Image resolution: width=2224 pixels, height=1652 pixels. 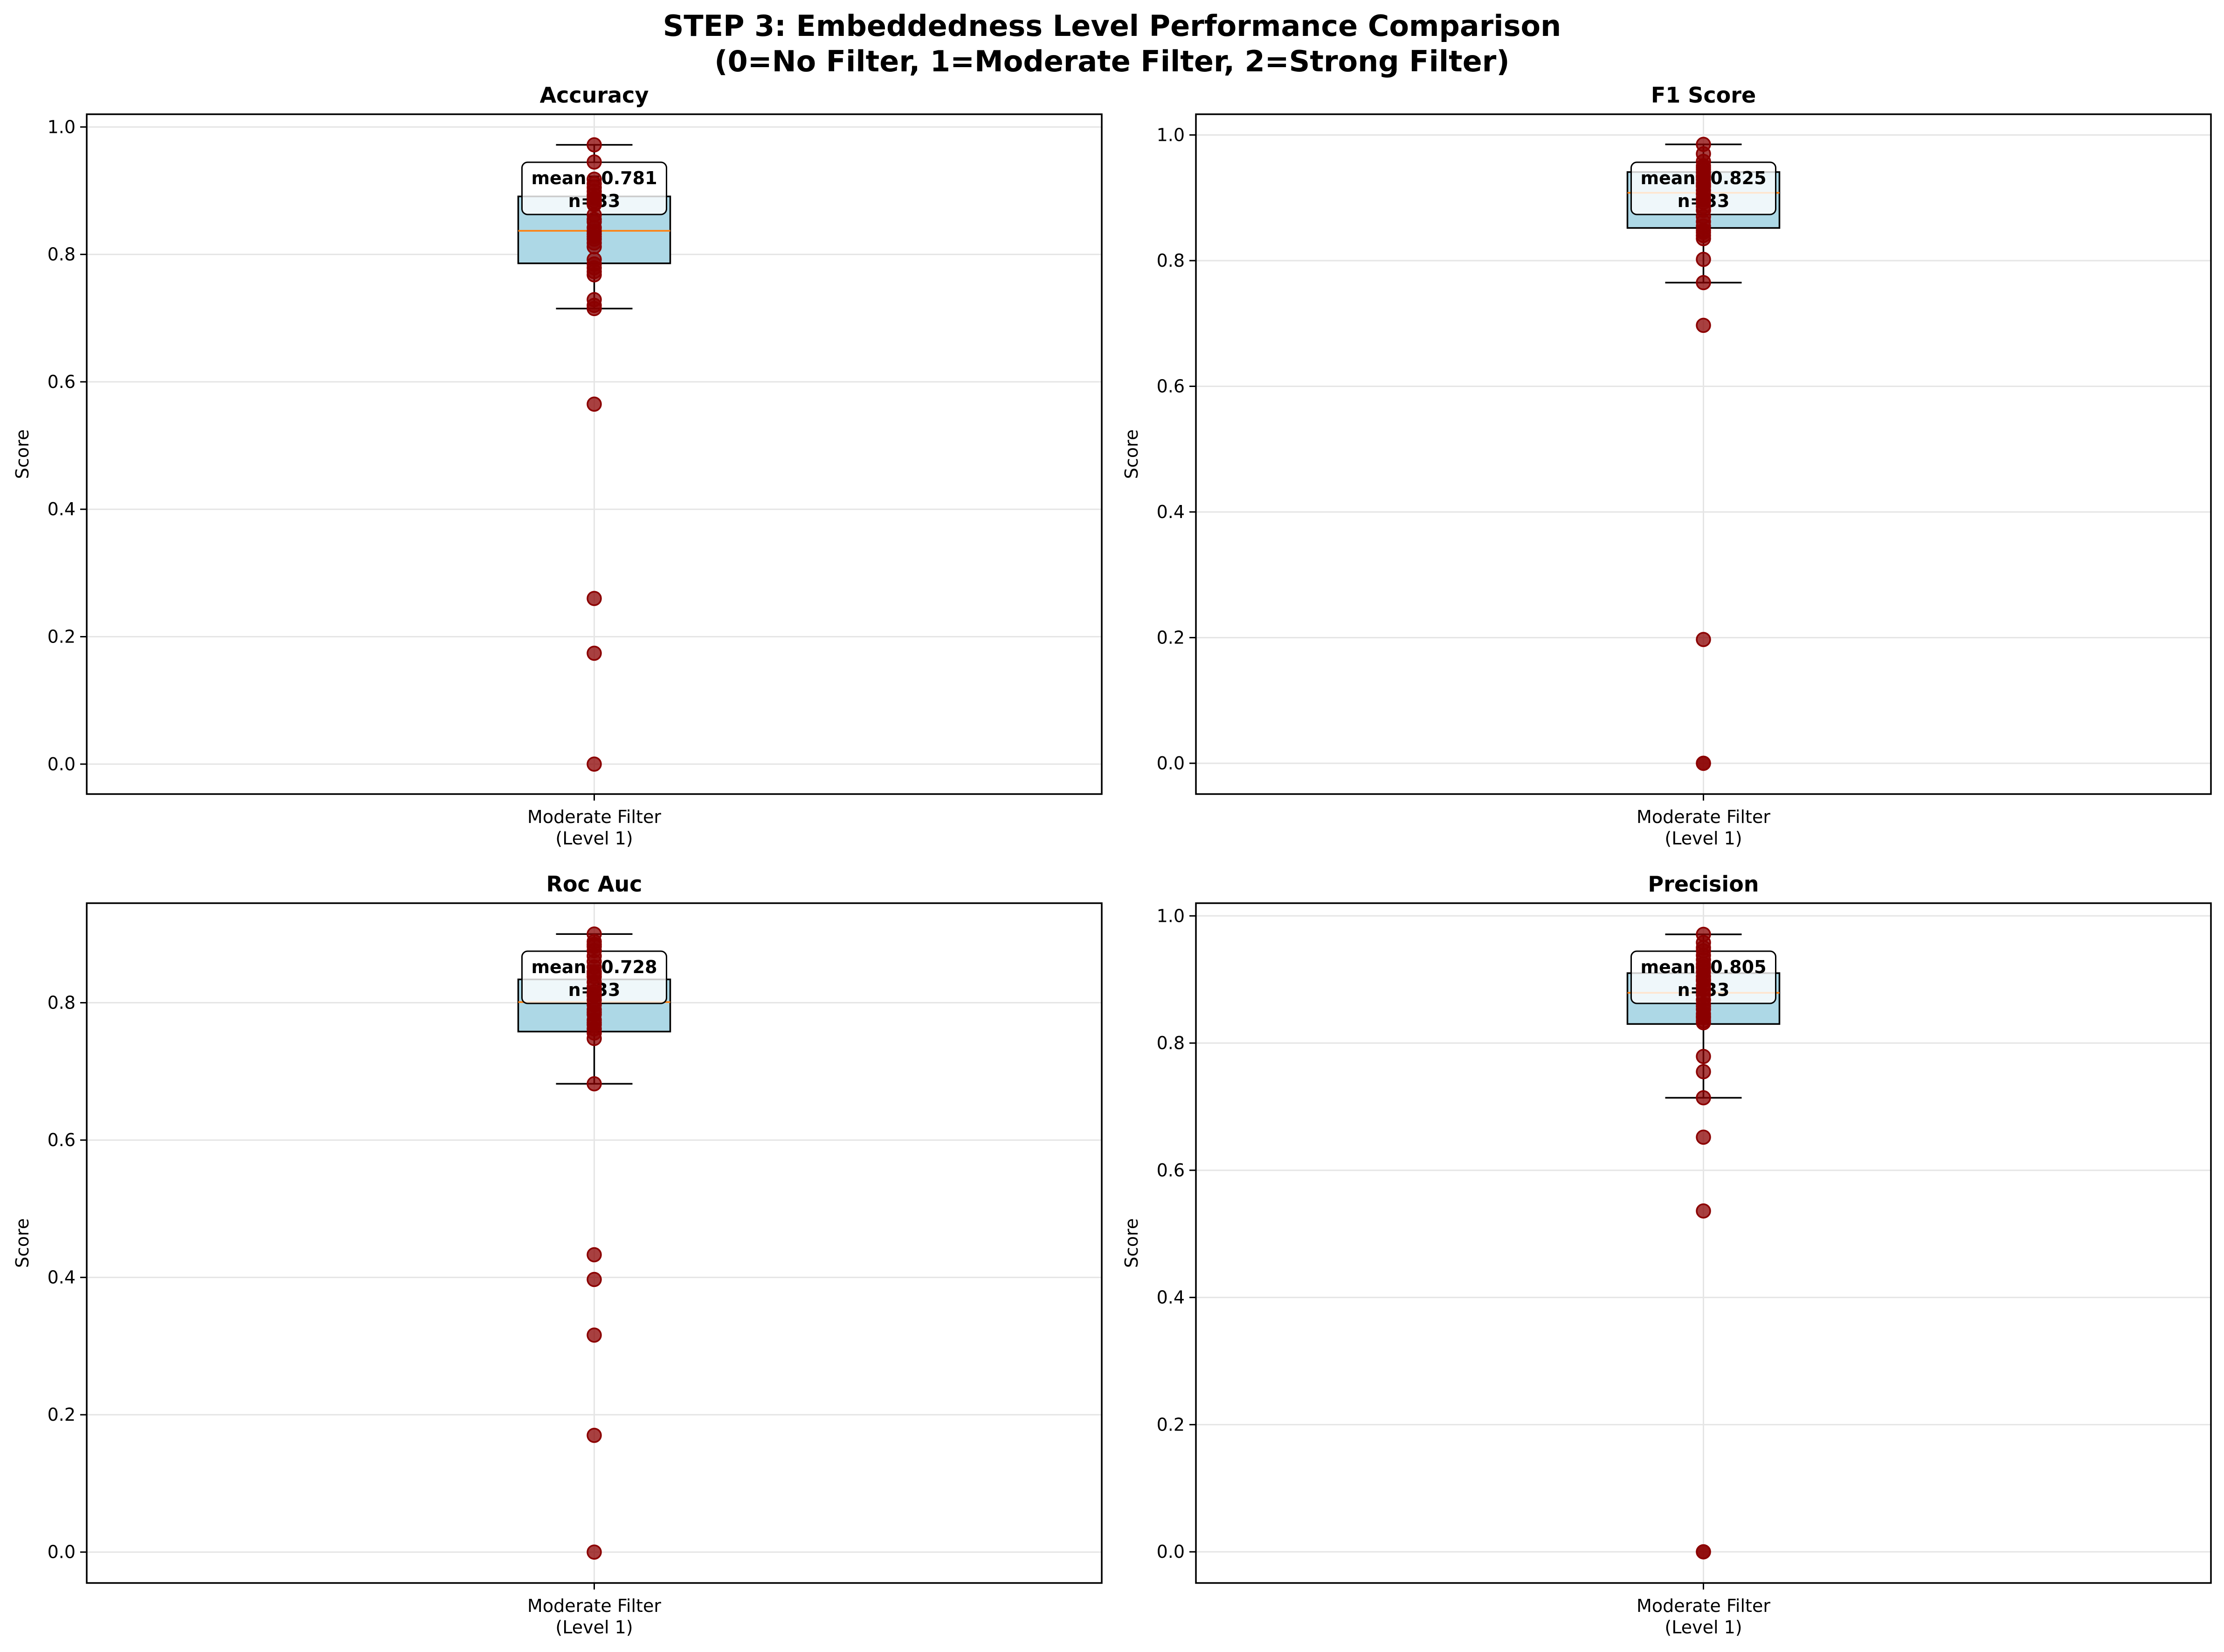 I want to click on subplot-title: Accuracy, so click(x=594, y=95).